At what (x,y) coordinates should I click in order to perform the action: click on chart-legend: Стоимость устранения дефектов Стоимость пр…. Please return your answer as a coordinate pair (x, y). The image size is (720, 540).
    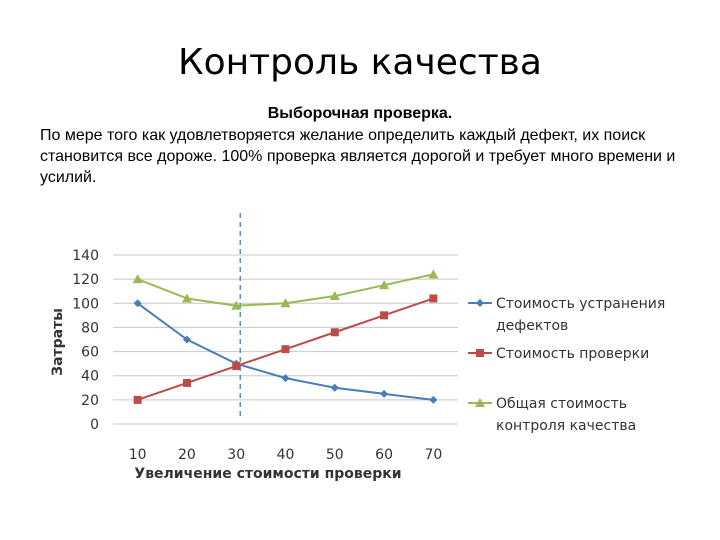
    Looking at the image, I should click on (566, 365).